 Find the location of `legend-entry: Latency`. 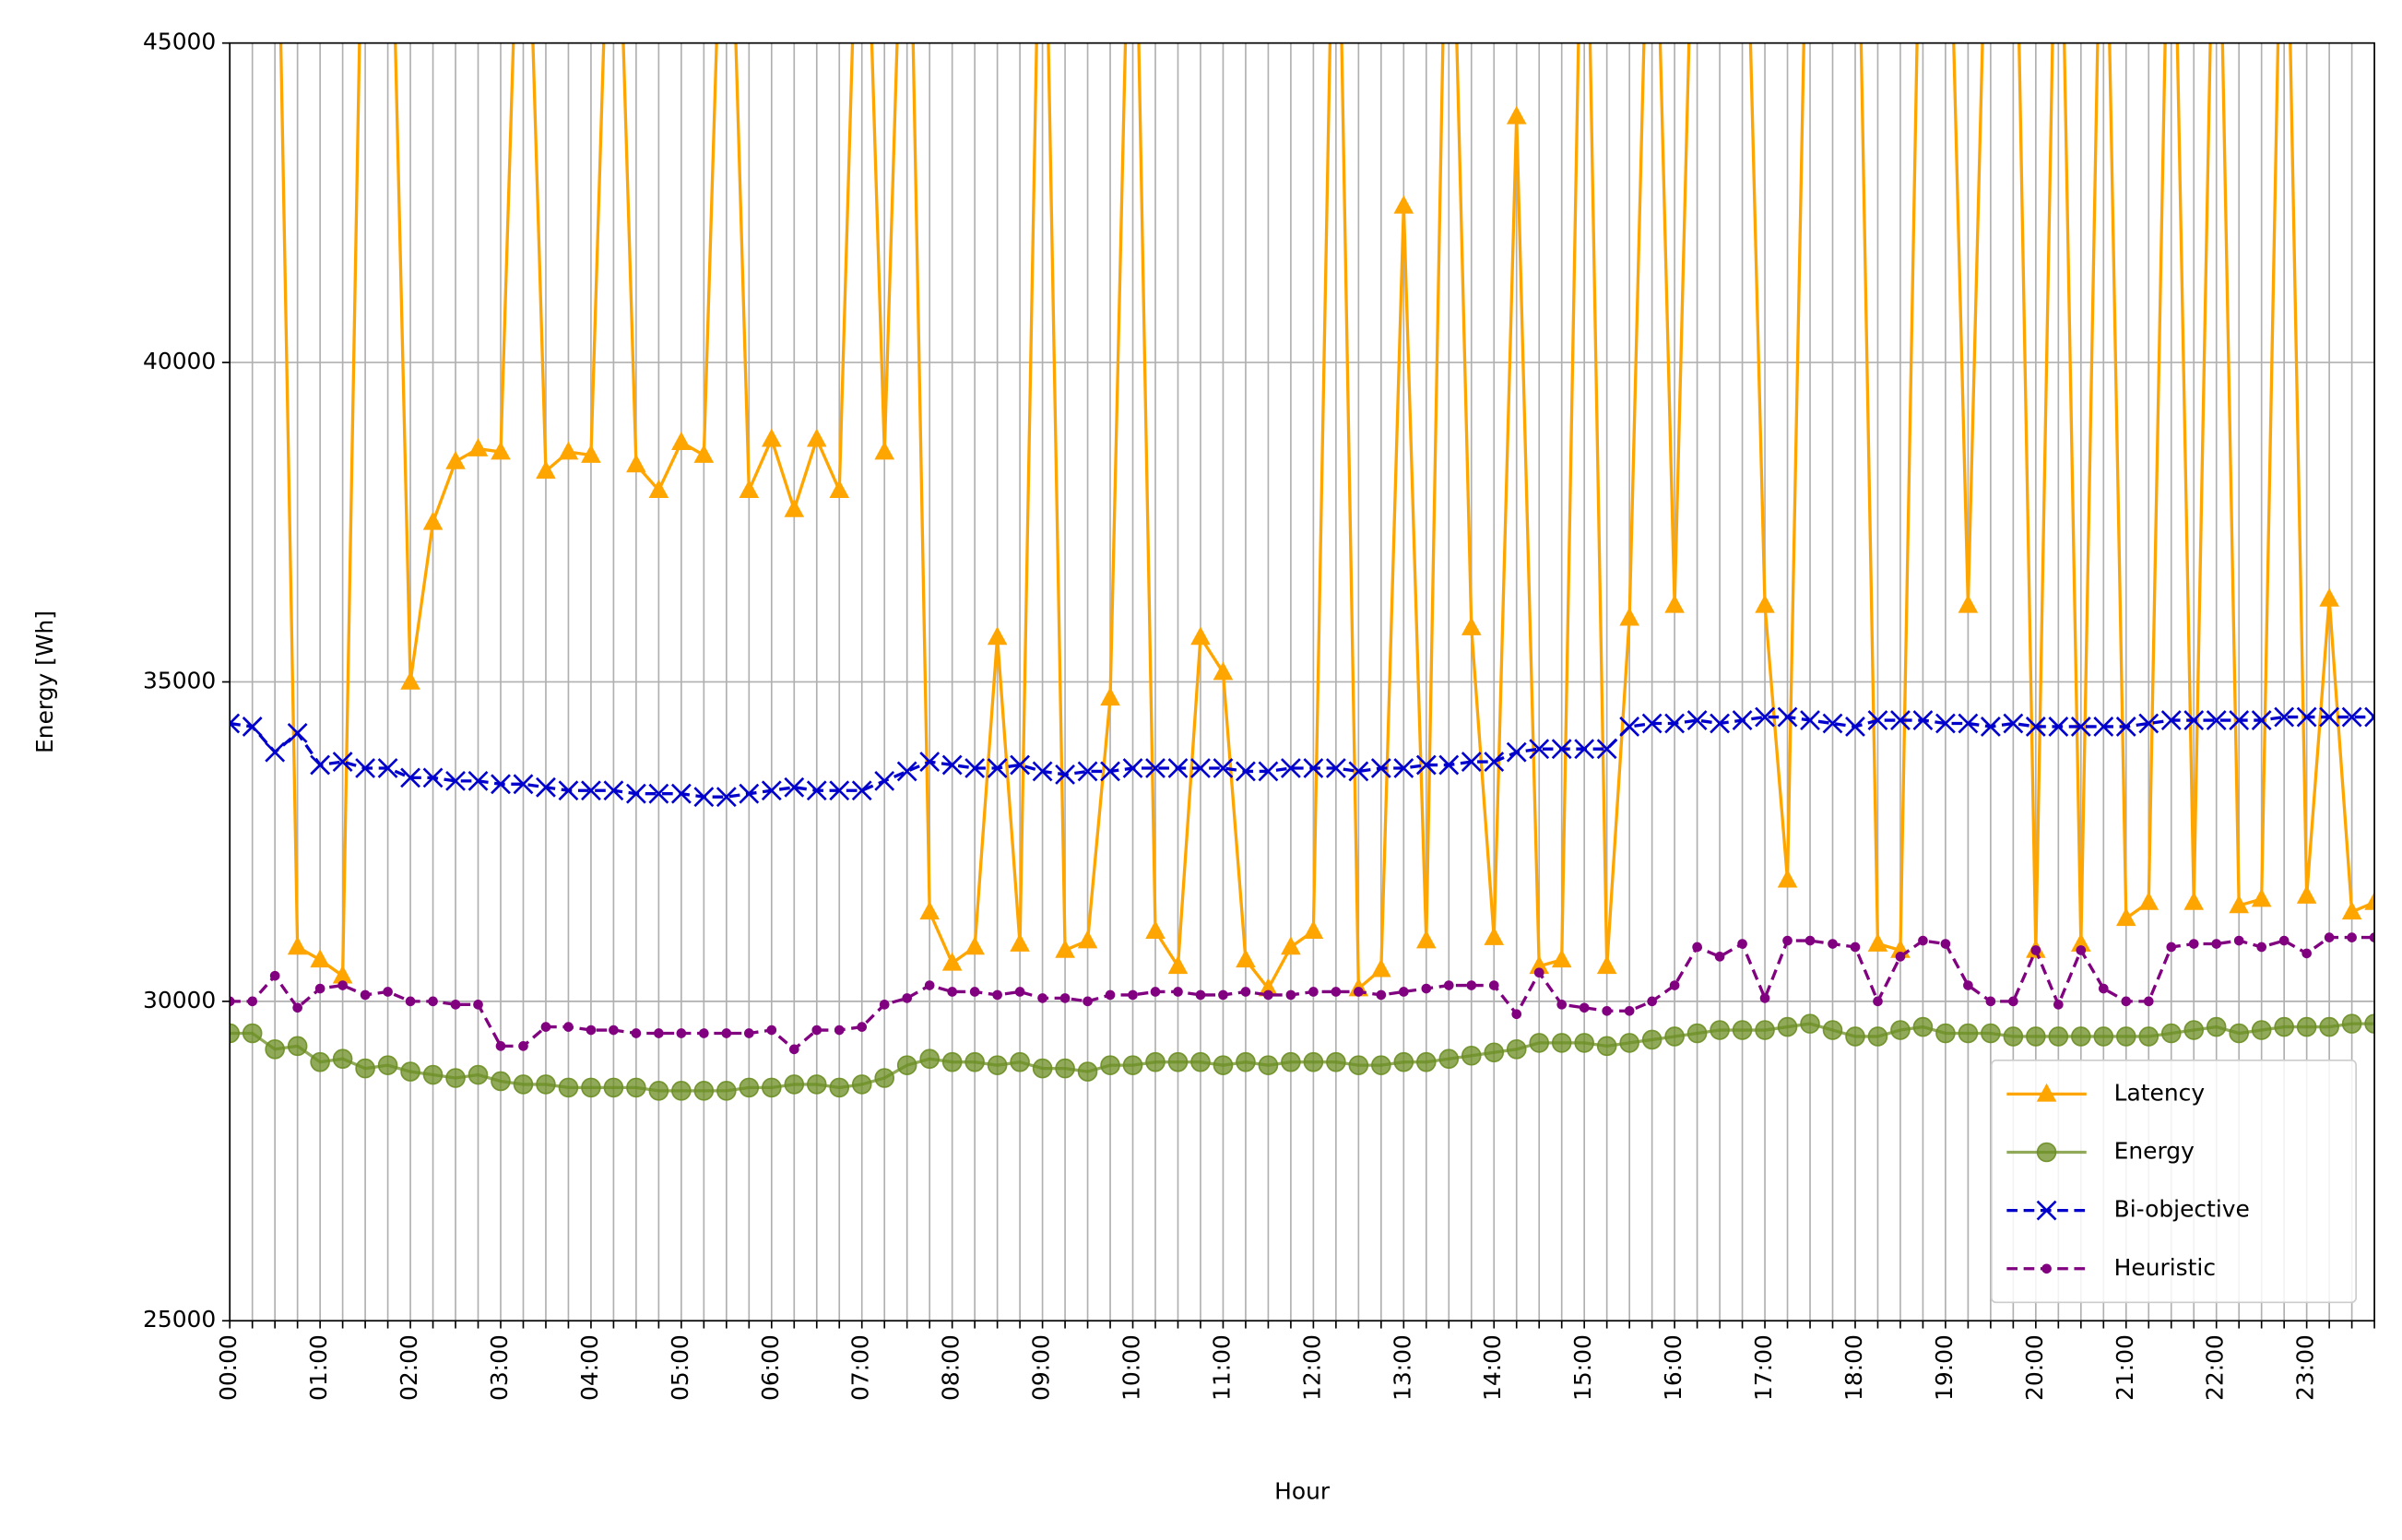

legend-entry: Latency is located at coordinates (2105, 1093).